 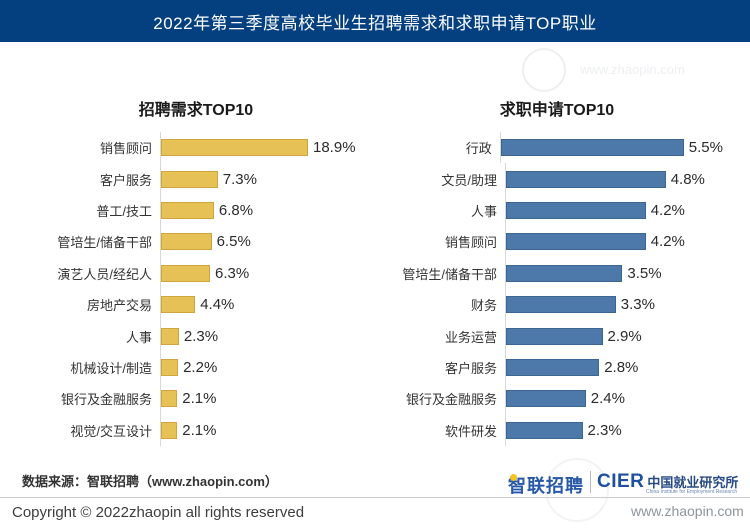 I want to click on bar-row: 人事 4.2%, so click(x=538, y=210).